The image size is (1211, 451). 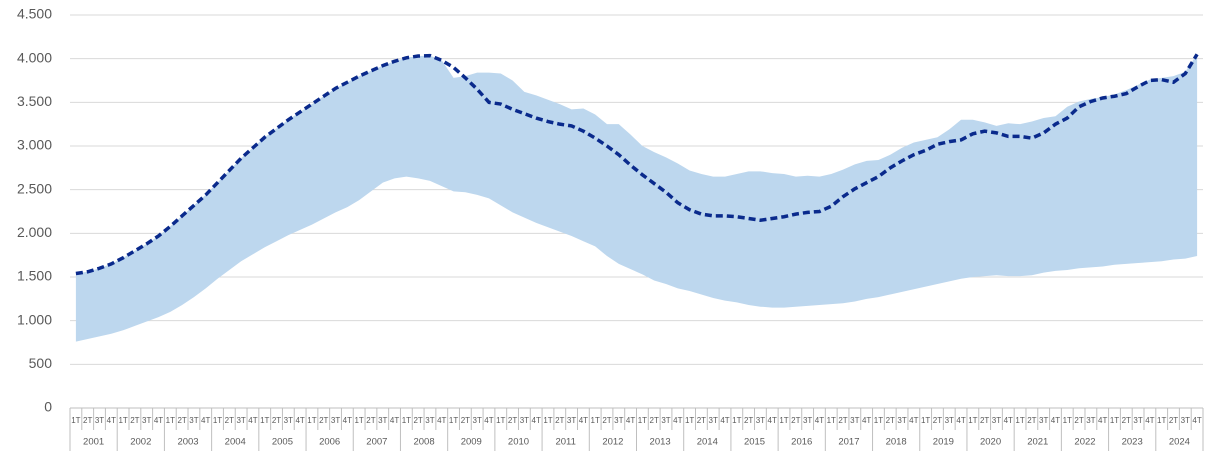 What do you see at coordinates (329, 442) in the screenshot?
I see `x-group-label: 2006` at bounding box center [329, 442].